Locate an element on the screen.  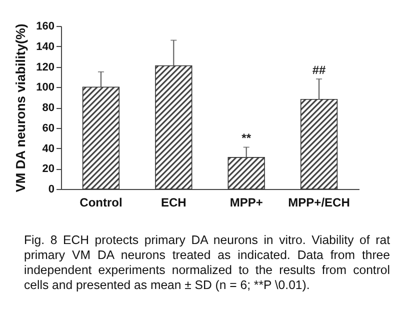
annotation: ** is located at coordinates (247, 138).